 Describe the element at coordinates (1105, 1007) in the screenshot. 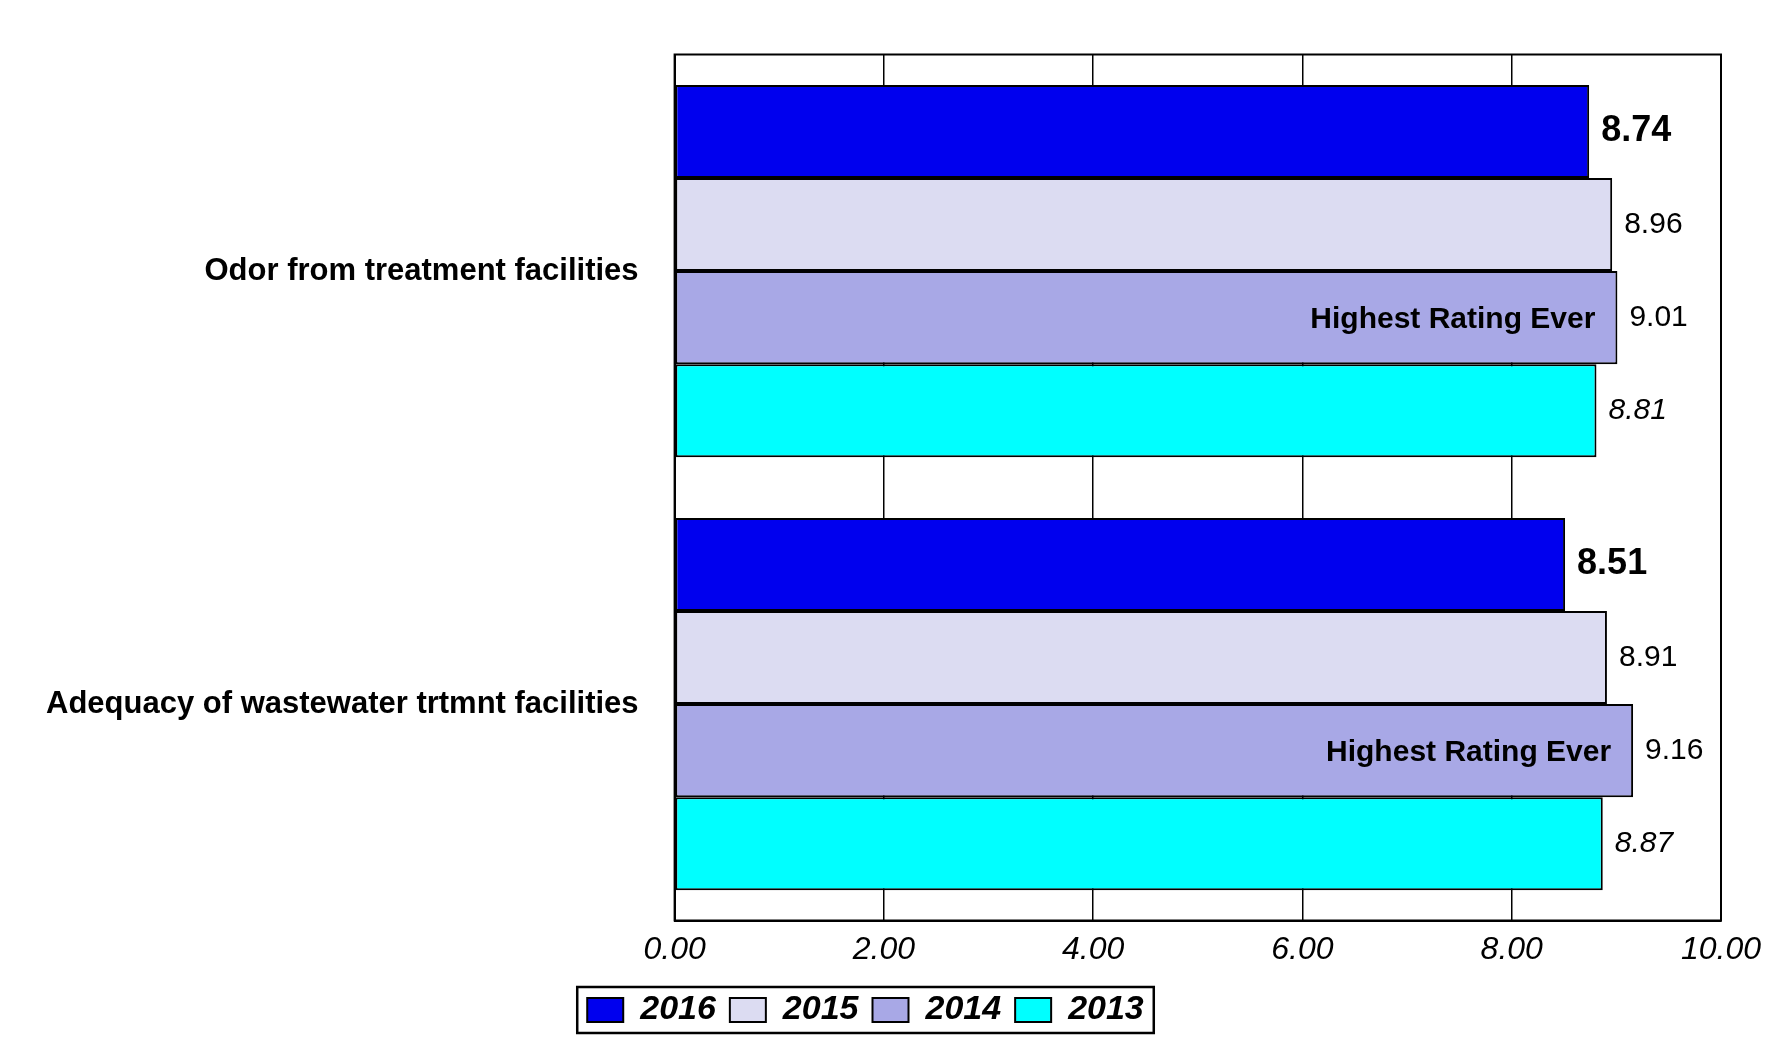

I see `legend-label: 2013` at that location.